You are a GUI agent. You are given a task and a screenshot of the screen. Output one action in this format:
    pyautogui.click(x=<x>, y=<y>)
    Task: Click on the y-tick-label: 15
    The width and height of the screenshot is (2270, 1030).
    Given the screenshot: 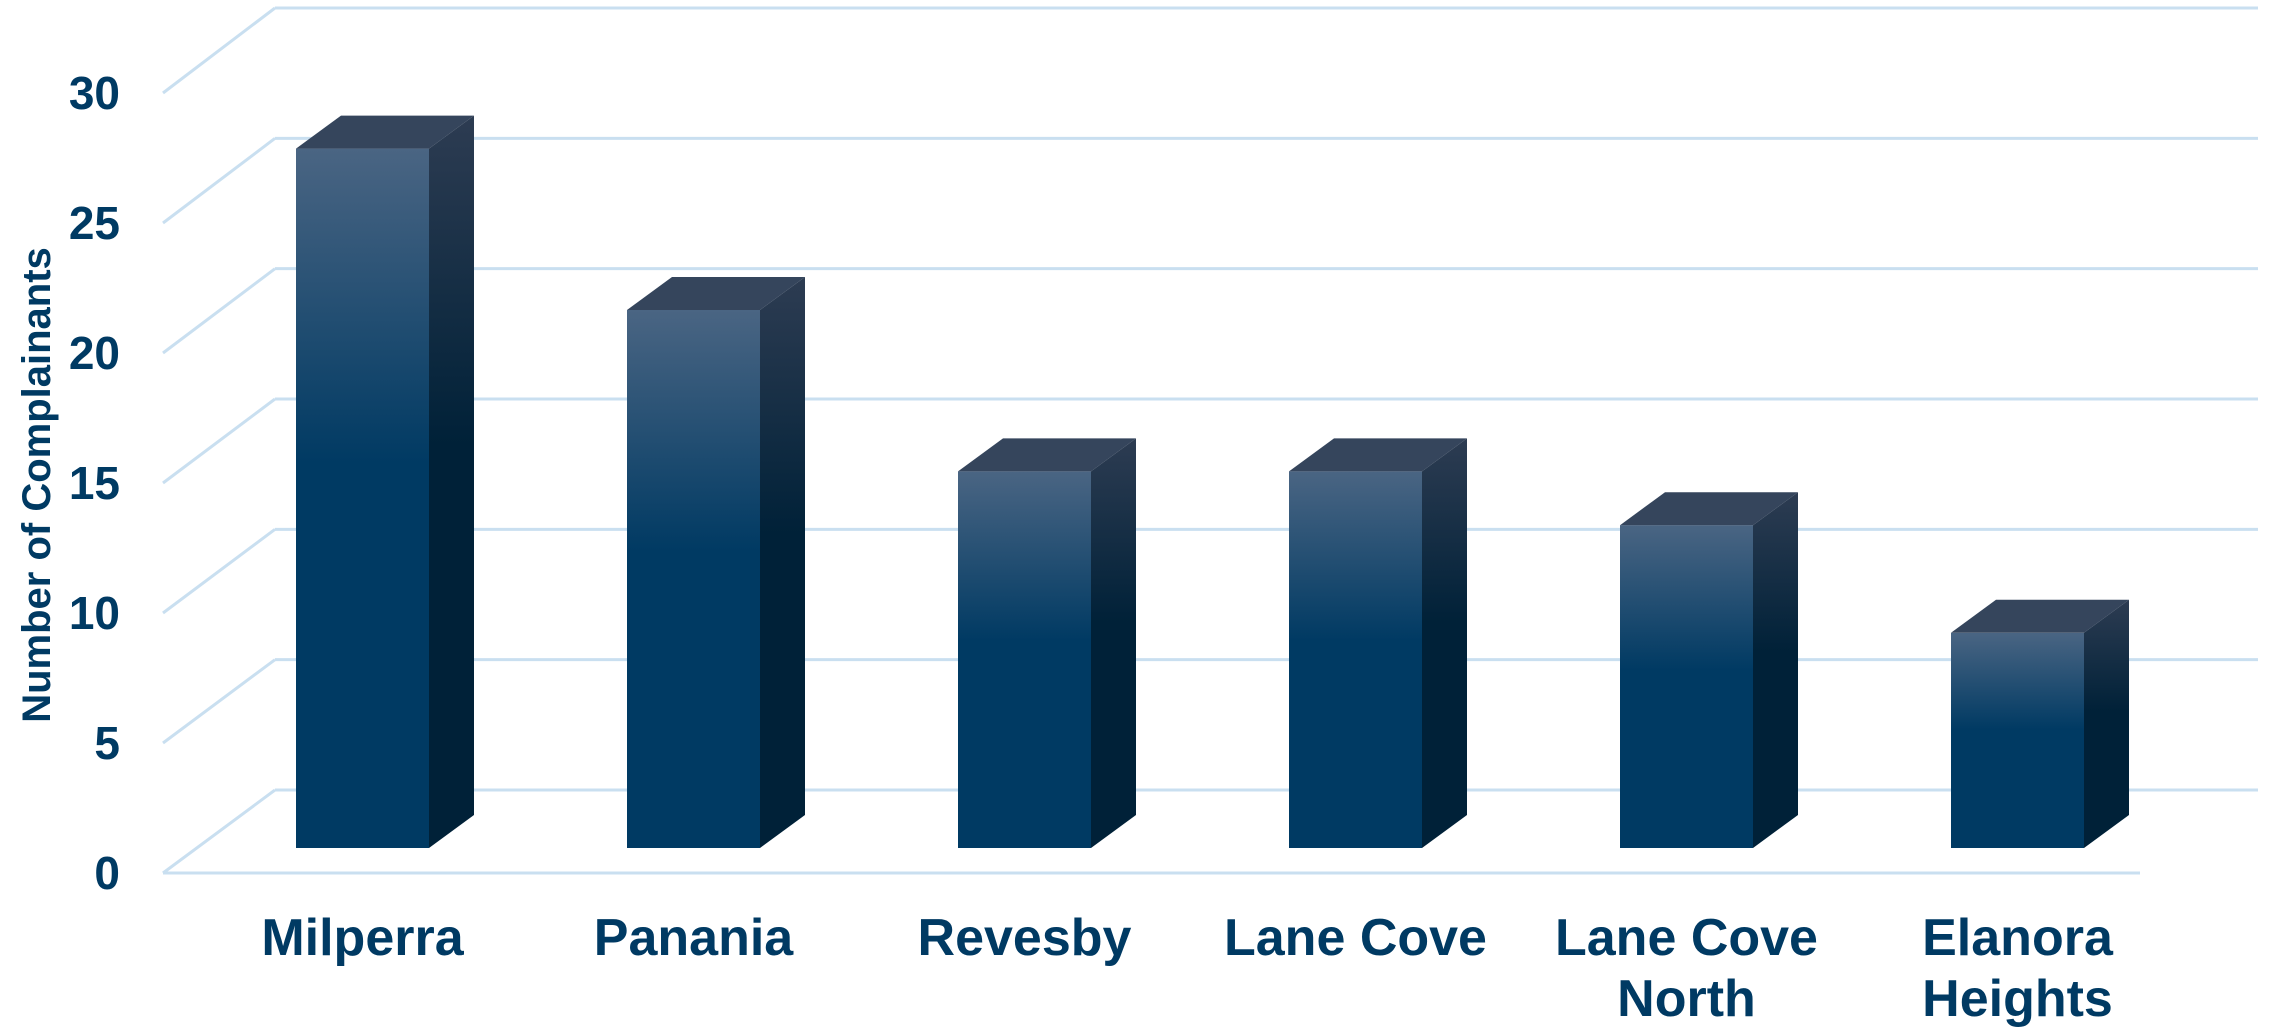 What is the action you would take?
    pyautogui.click(x=94, y=483)
    